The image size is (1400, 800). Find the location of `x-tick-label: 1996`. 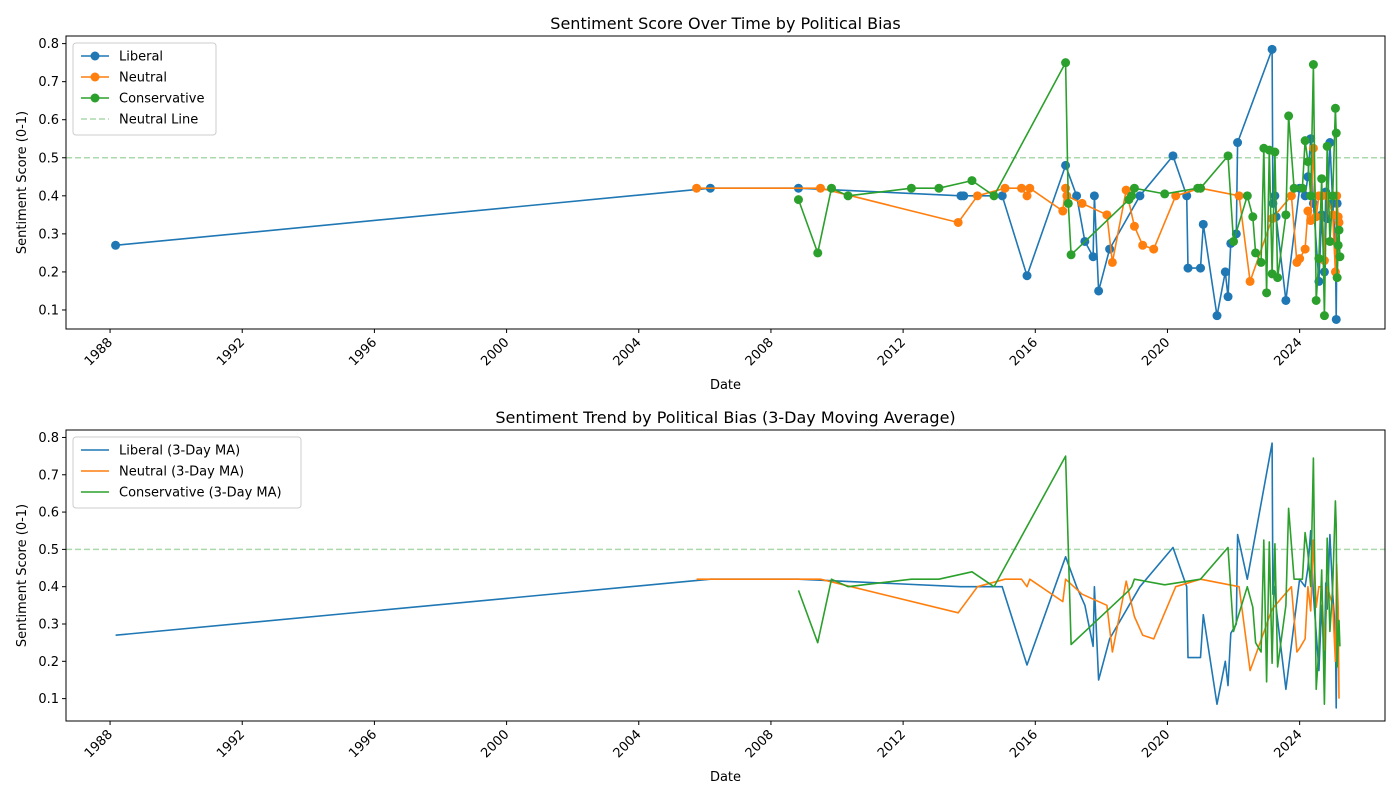

x-tick-label: 1996 is located at coordinates (363, 352).